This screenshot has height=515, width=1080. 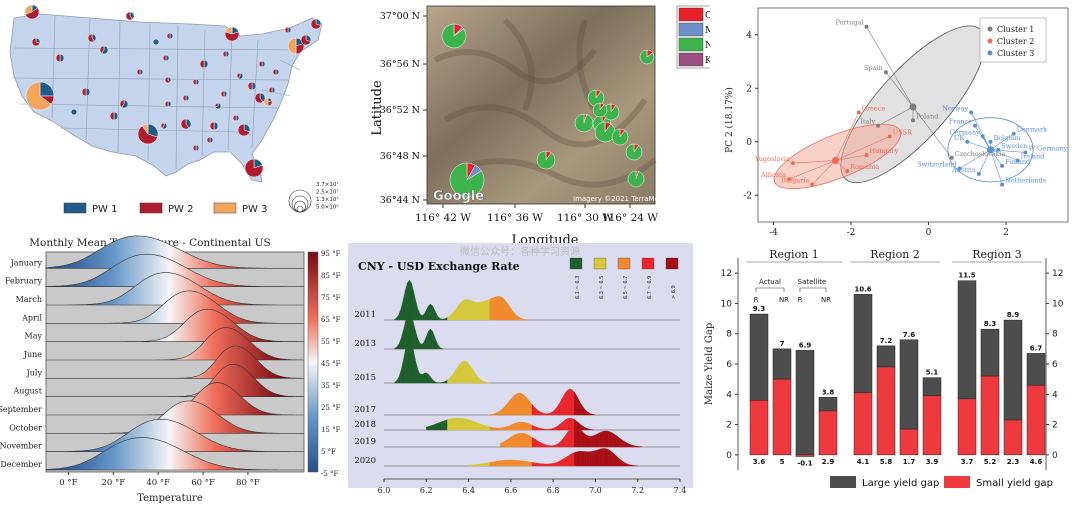 What do you see at coordinates (365, 425) in the screenshot?
I see `year-label: 2018` at bounding box center [365, 425].